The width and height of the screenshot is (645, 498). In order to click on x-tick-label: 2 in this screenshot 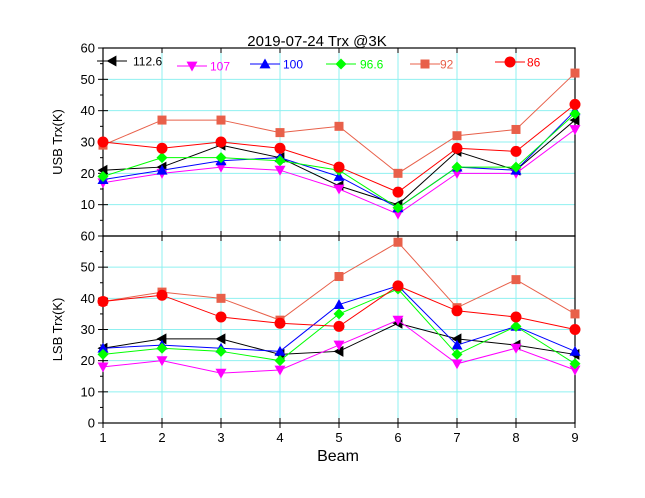, I will do `click(161, 437)`.